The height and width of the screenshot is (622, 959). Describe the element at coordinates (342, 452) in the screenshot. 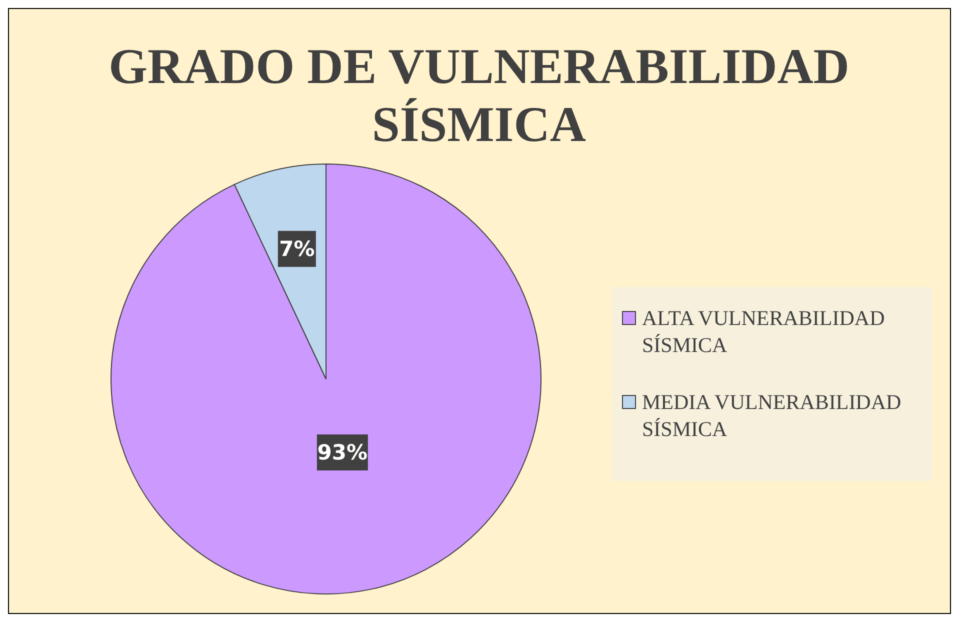

I see `data-label: 93%` at that location.